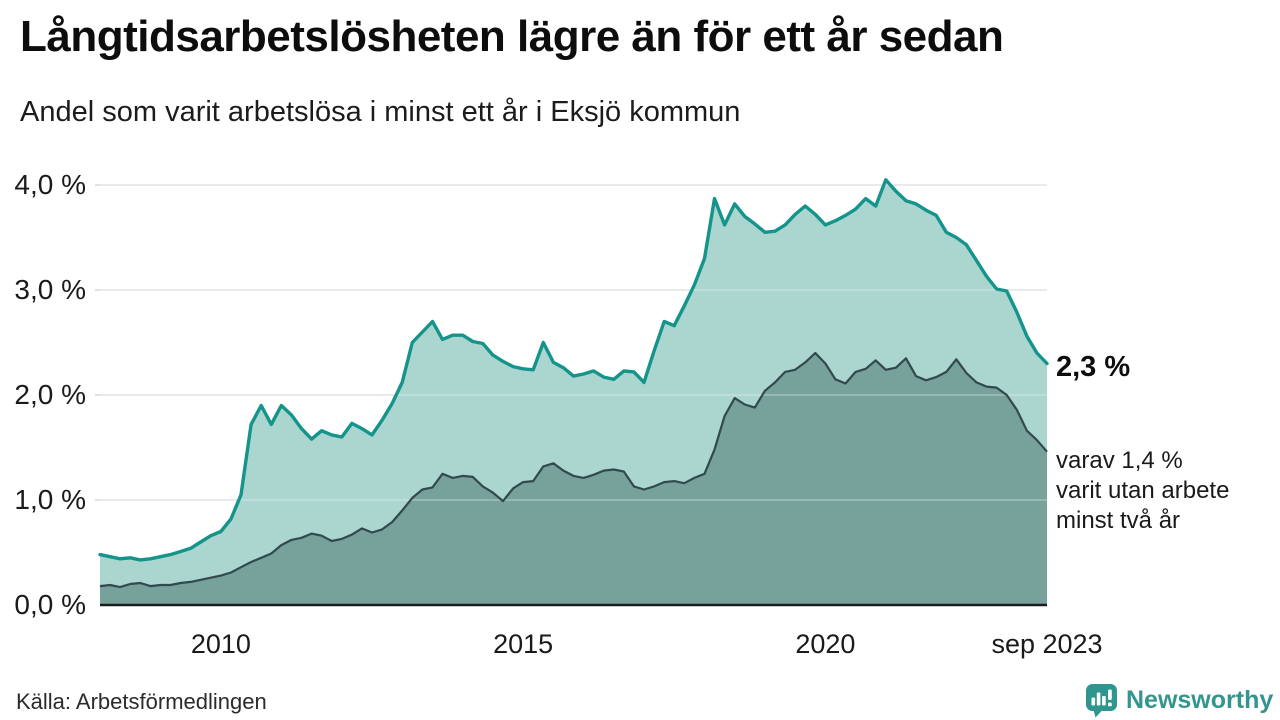  What do you see at coordinates (1047, 644) in the screenshot?
I see `x-axis-tick-label: sep 2023` at bounding box center [1047, 644].